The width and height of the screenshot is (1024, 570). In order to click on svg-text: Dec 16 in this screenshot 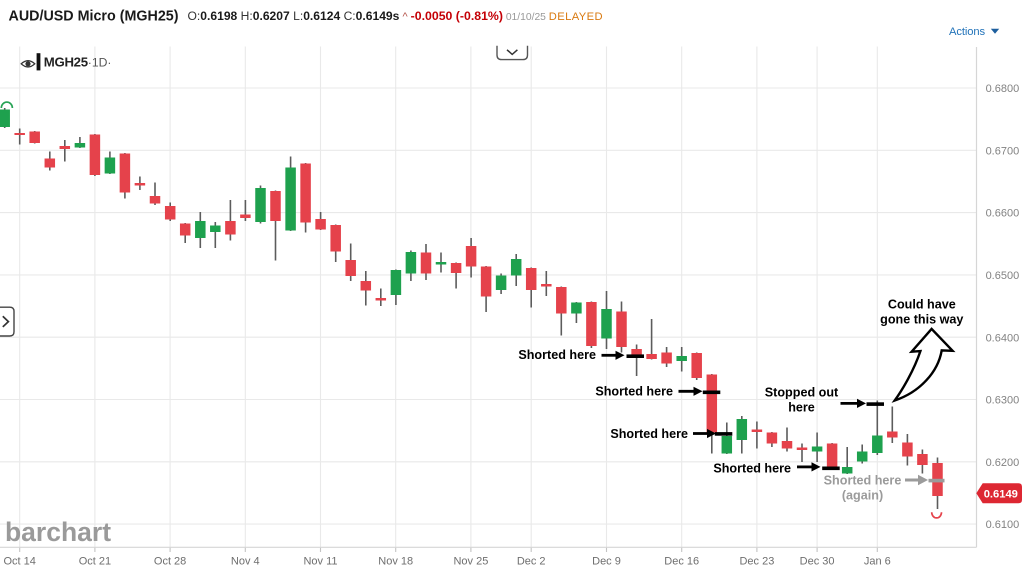, I will do `click(681, 562)`.